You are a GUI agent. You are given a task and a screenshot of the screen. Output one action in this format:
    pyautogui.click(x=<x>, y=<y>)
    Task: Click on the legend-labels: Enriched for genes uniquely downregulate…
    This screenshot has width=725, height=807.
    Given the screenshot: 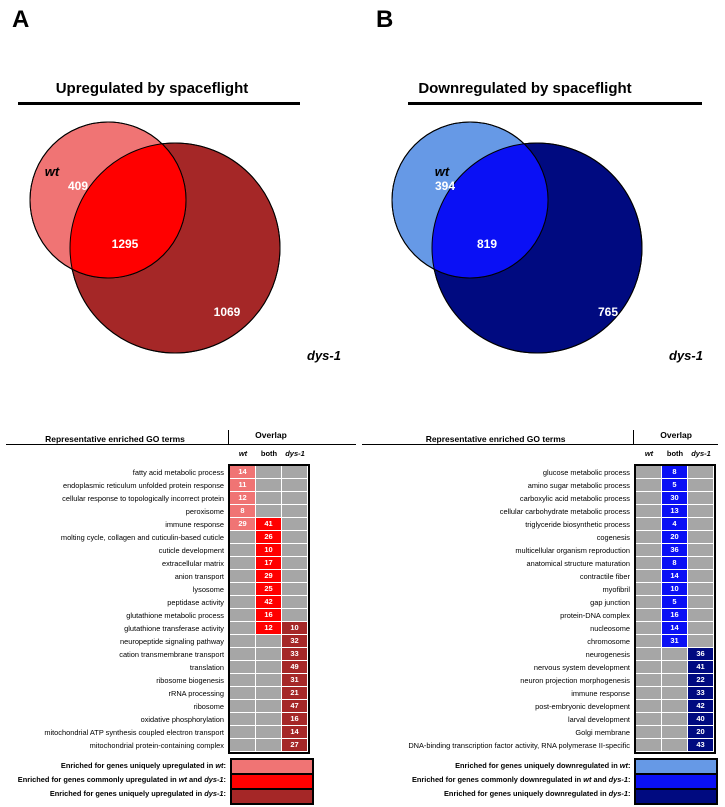 What is the action you would take?
    pyautogui.click(x=498, y=781)
    